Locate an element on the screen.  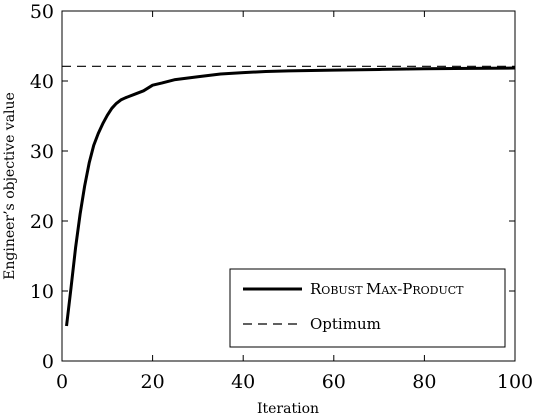
y-tick-label: 40 is located at coordinates (42, 82).